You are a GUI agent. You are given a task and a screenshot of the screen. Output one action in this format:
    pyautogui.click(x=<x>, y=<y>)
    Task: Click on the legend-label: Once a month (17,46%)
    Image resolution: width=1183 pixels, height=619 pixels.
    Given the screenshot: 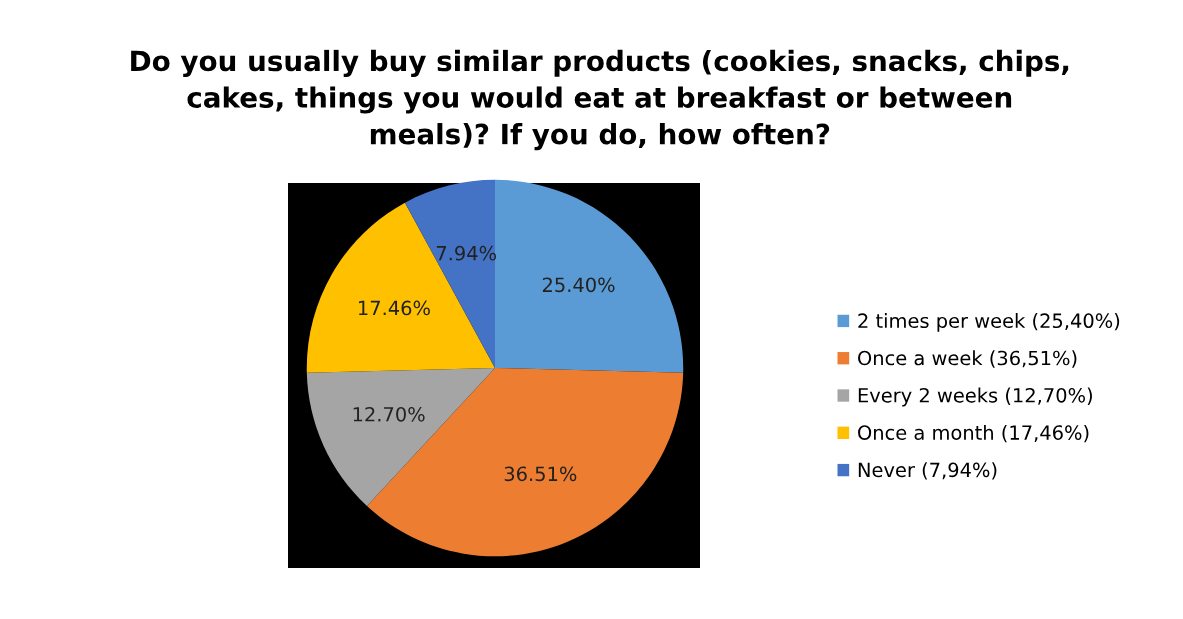 What is the action you would take?
    pyautogui.click(x=973, y=433)
    